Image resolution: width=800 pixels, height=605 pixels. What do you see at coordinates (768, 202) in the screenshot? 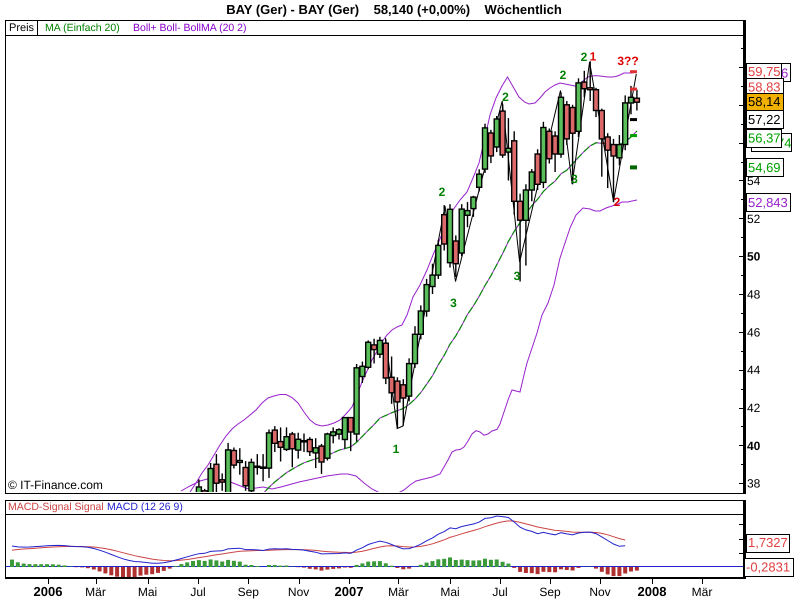
I see `svg-text: 52,843` at bounding box center [768, 202].